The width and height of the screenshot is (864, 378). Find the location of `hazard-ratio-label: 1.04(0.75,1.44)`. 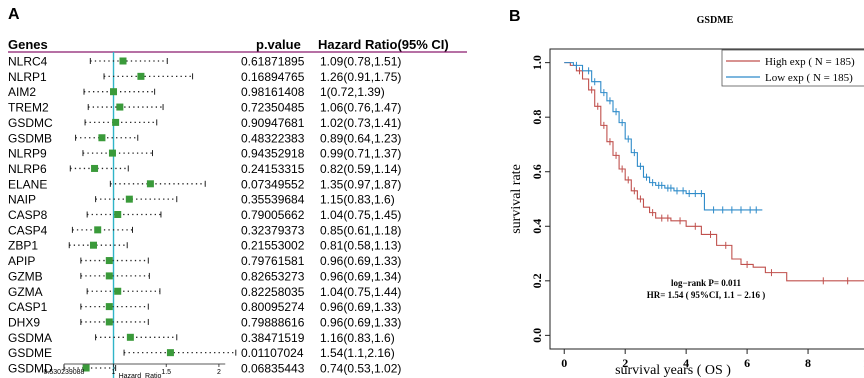

hazard-ratio-label: 1.04(0.75,1.44) is located at coordinates (360, 292).